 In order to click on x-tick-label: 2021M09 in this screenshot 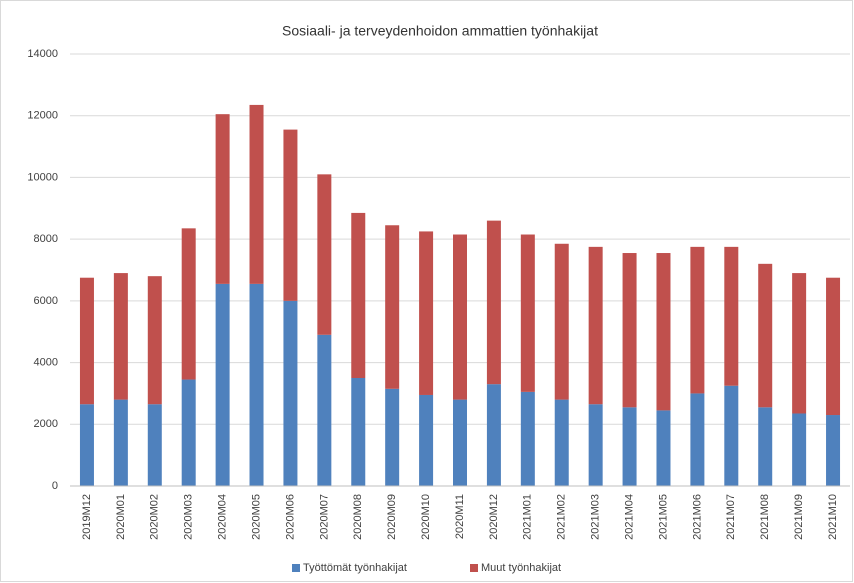, I will do `click(799, 517)`.